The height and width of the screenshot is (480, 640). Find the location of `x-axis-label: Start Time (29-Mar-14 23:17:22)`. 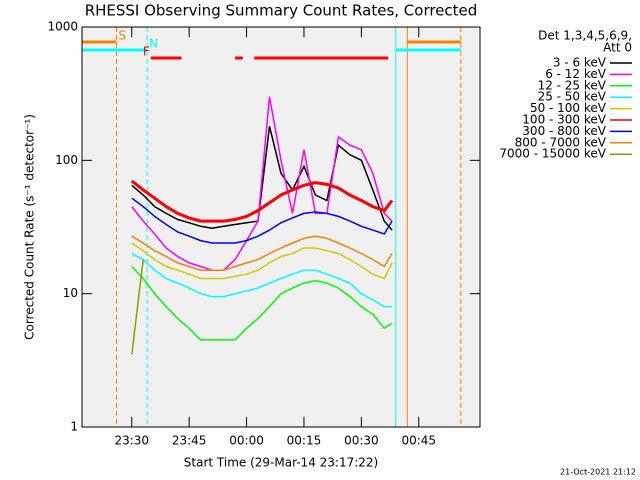

x-axis-label: Start Time (29-Mar-14 23:17:22) is located at coordinates (281, 463).